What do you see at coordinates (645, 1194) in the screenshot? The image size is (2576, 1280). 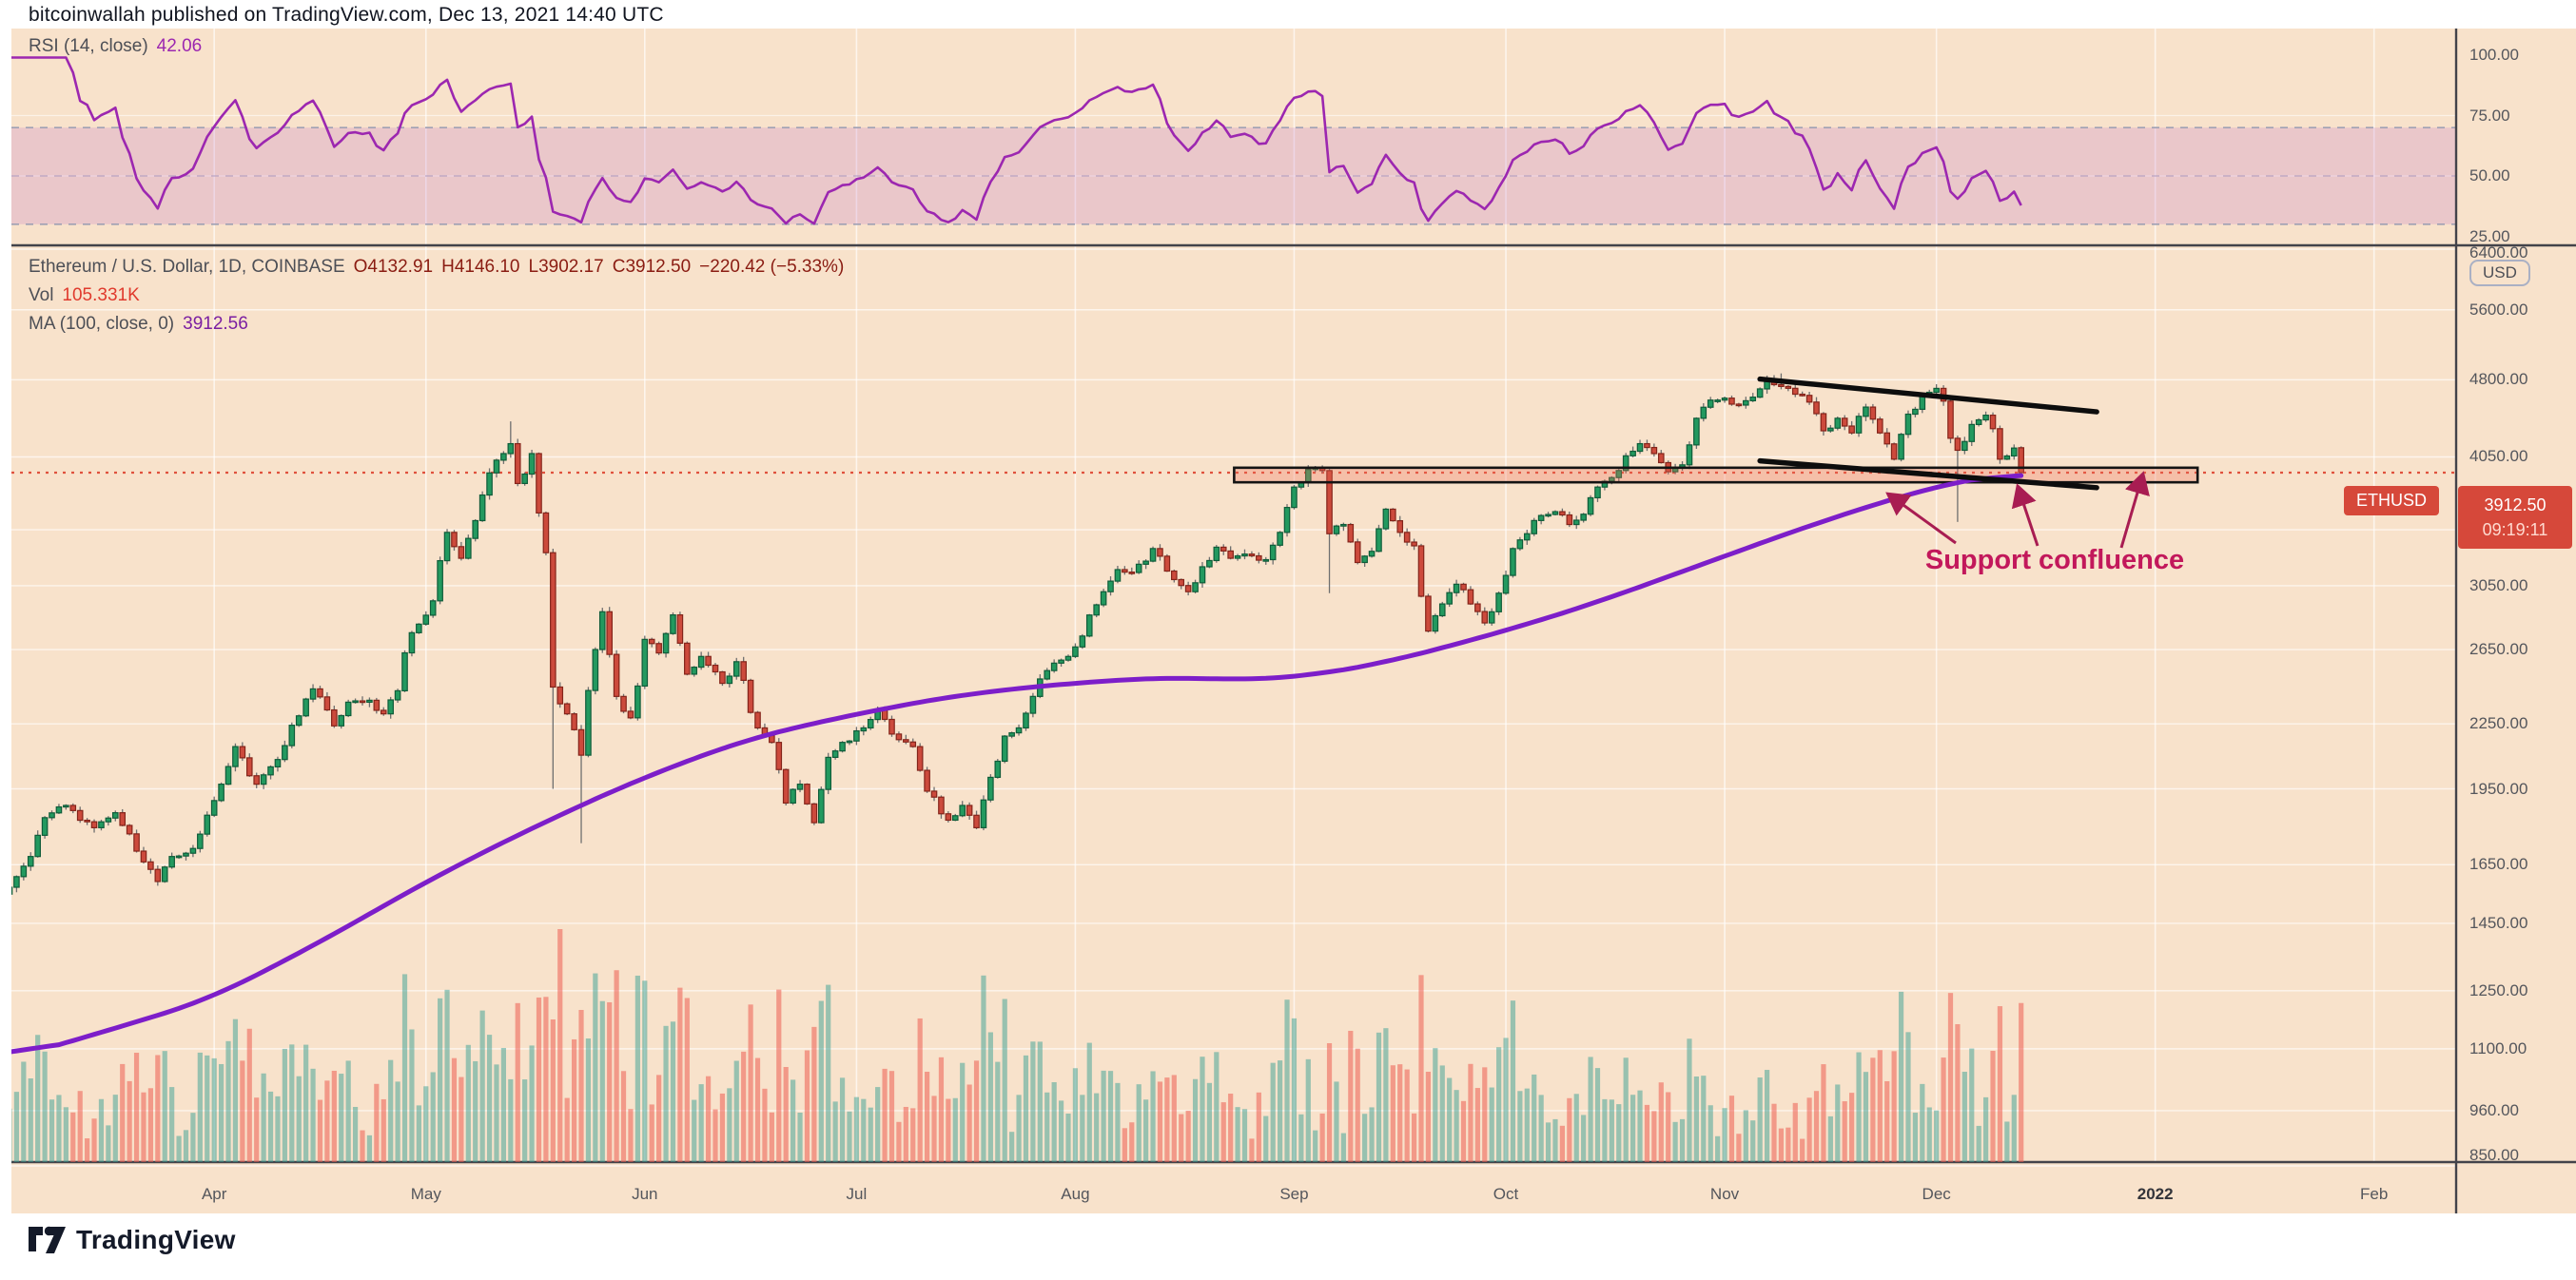 I see `time-axis-label-jun: Jun` at bounding box center [645, 1194].